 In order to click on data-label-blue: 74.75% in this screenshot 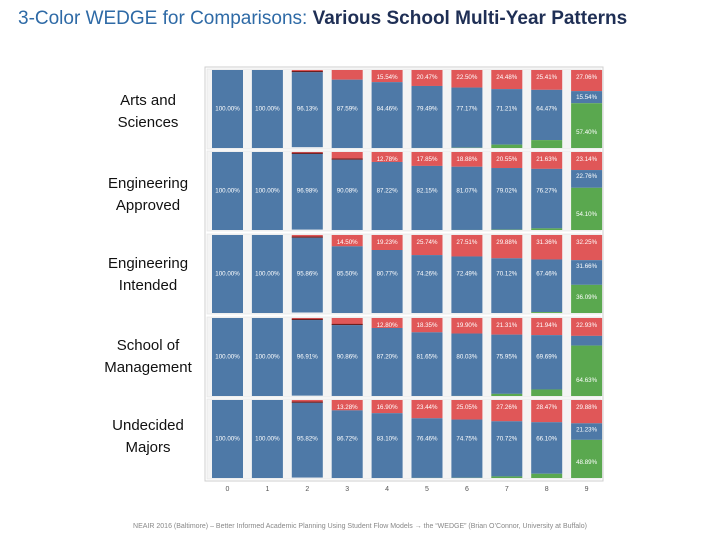, I will do `click(466, 439)`.